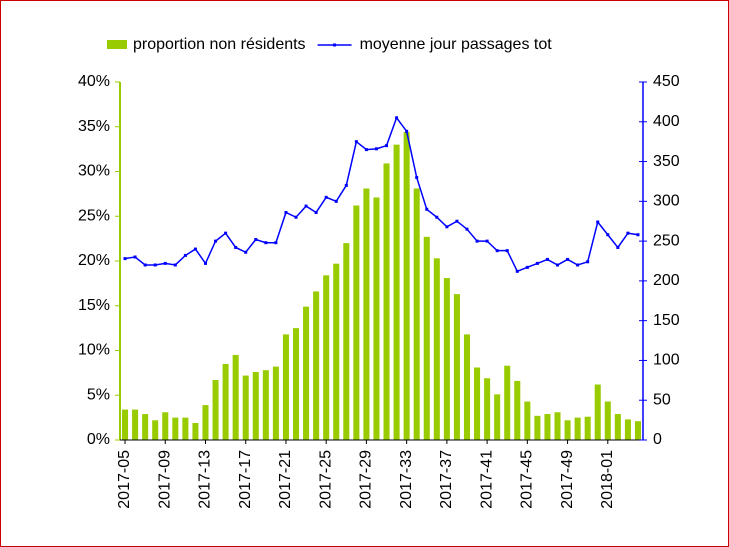 Image resolution: width=729 pixels, height=547 pixels. I want to click on x-tick-label: 2017-25, so click(325, 479).